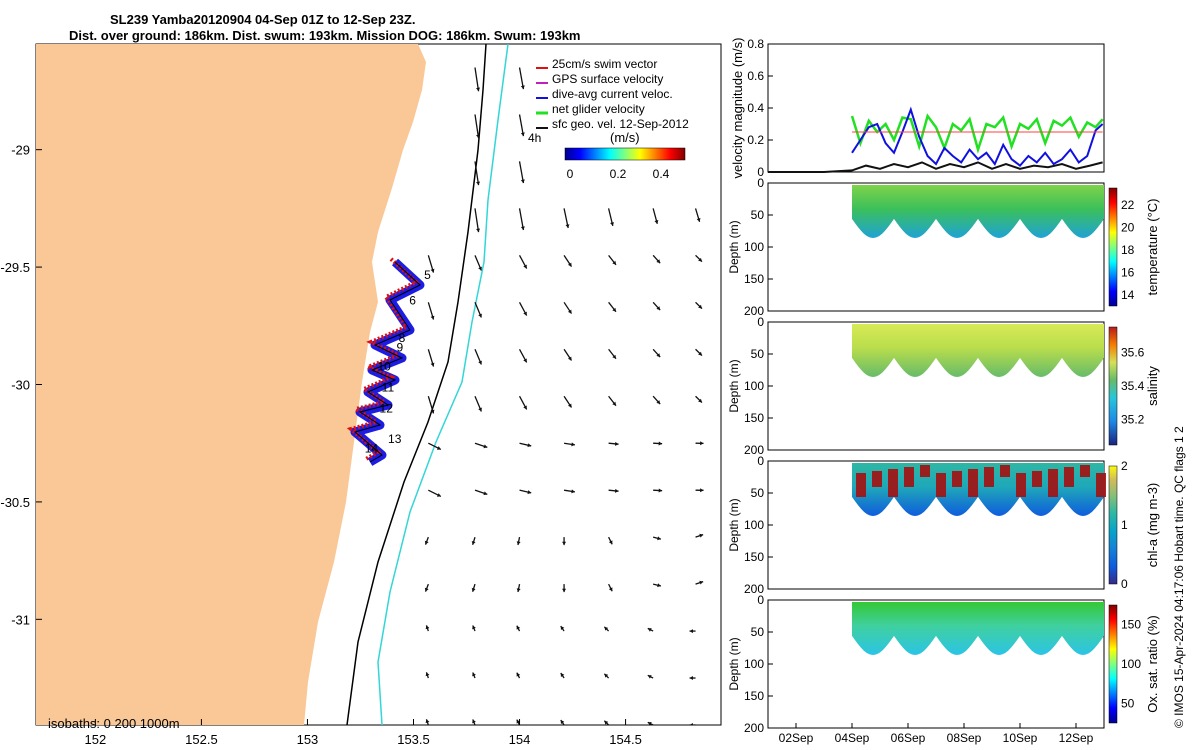 The height and width of the screenshot is (750, 1200). I want to click on colorbar-tick-label: 1, so click(1124, 525).